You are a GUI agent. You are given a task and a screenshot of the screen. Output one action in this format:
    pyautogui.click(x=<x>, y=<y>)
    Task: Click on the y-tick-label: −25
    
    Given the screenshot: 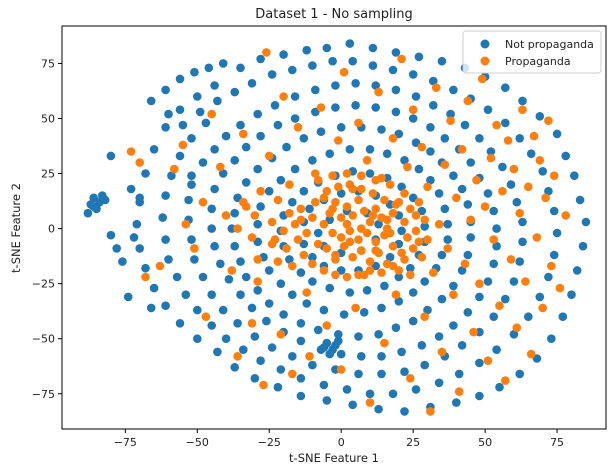 What is the action you would take?
    pyautogui.click(x=43, y=284)
    